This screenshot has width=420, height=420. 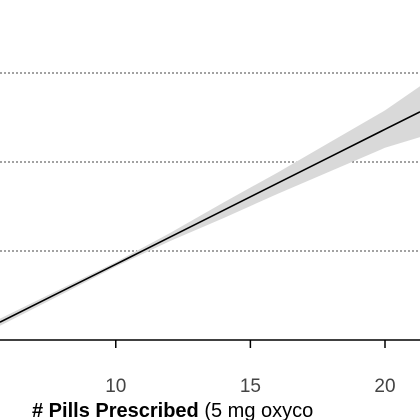 What do you see at coordinates (384, 386) in the screenshot?
I see `x-tick-label-20: 20` at bounding box center [384, 386].